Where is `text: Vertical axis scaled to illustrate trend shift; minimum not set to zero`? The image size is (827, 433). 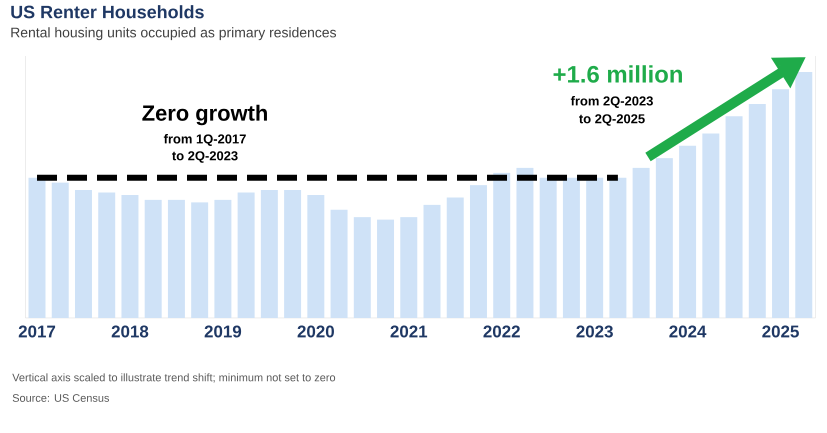
text: Vertical axis scaled to illustrate trend shift; minimum not set to zero is located at coordinates (174, 378).